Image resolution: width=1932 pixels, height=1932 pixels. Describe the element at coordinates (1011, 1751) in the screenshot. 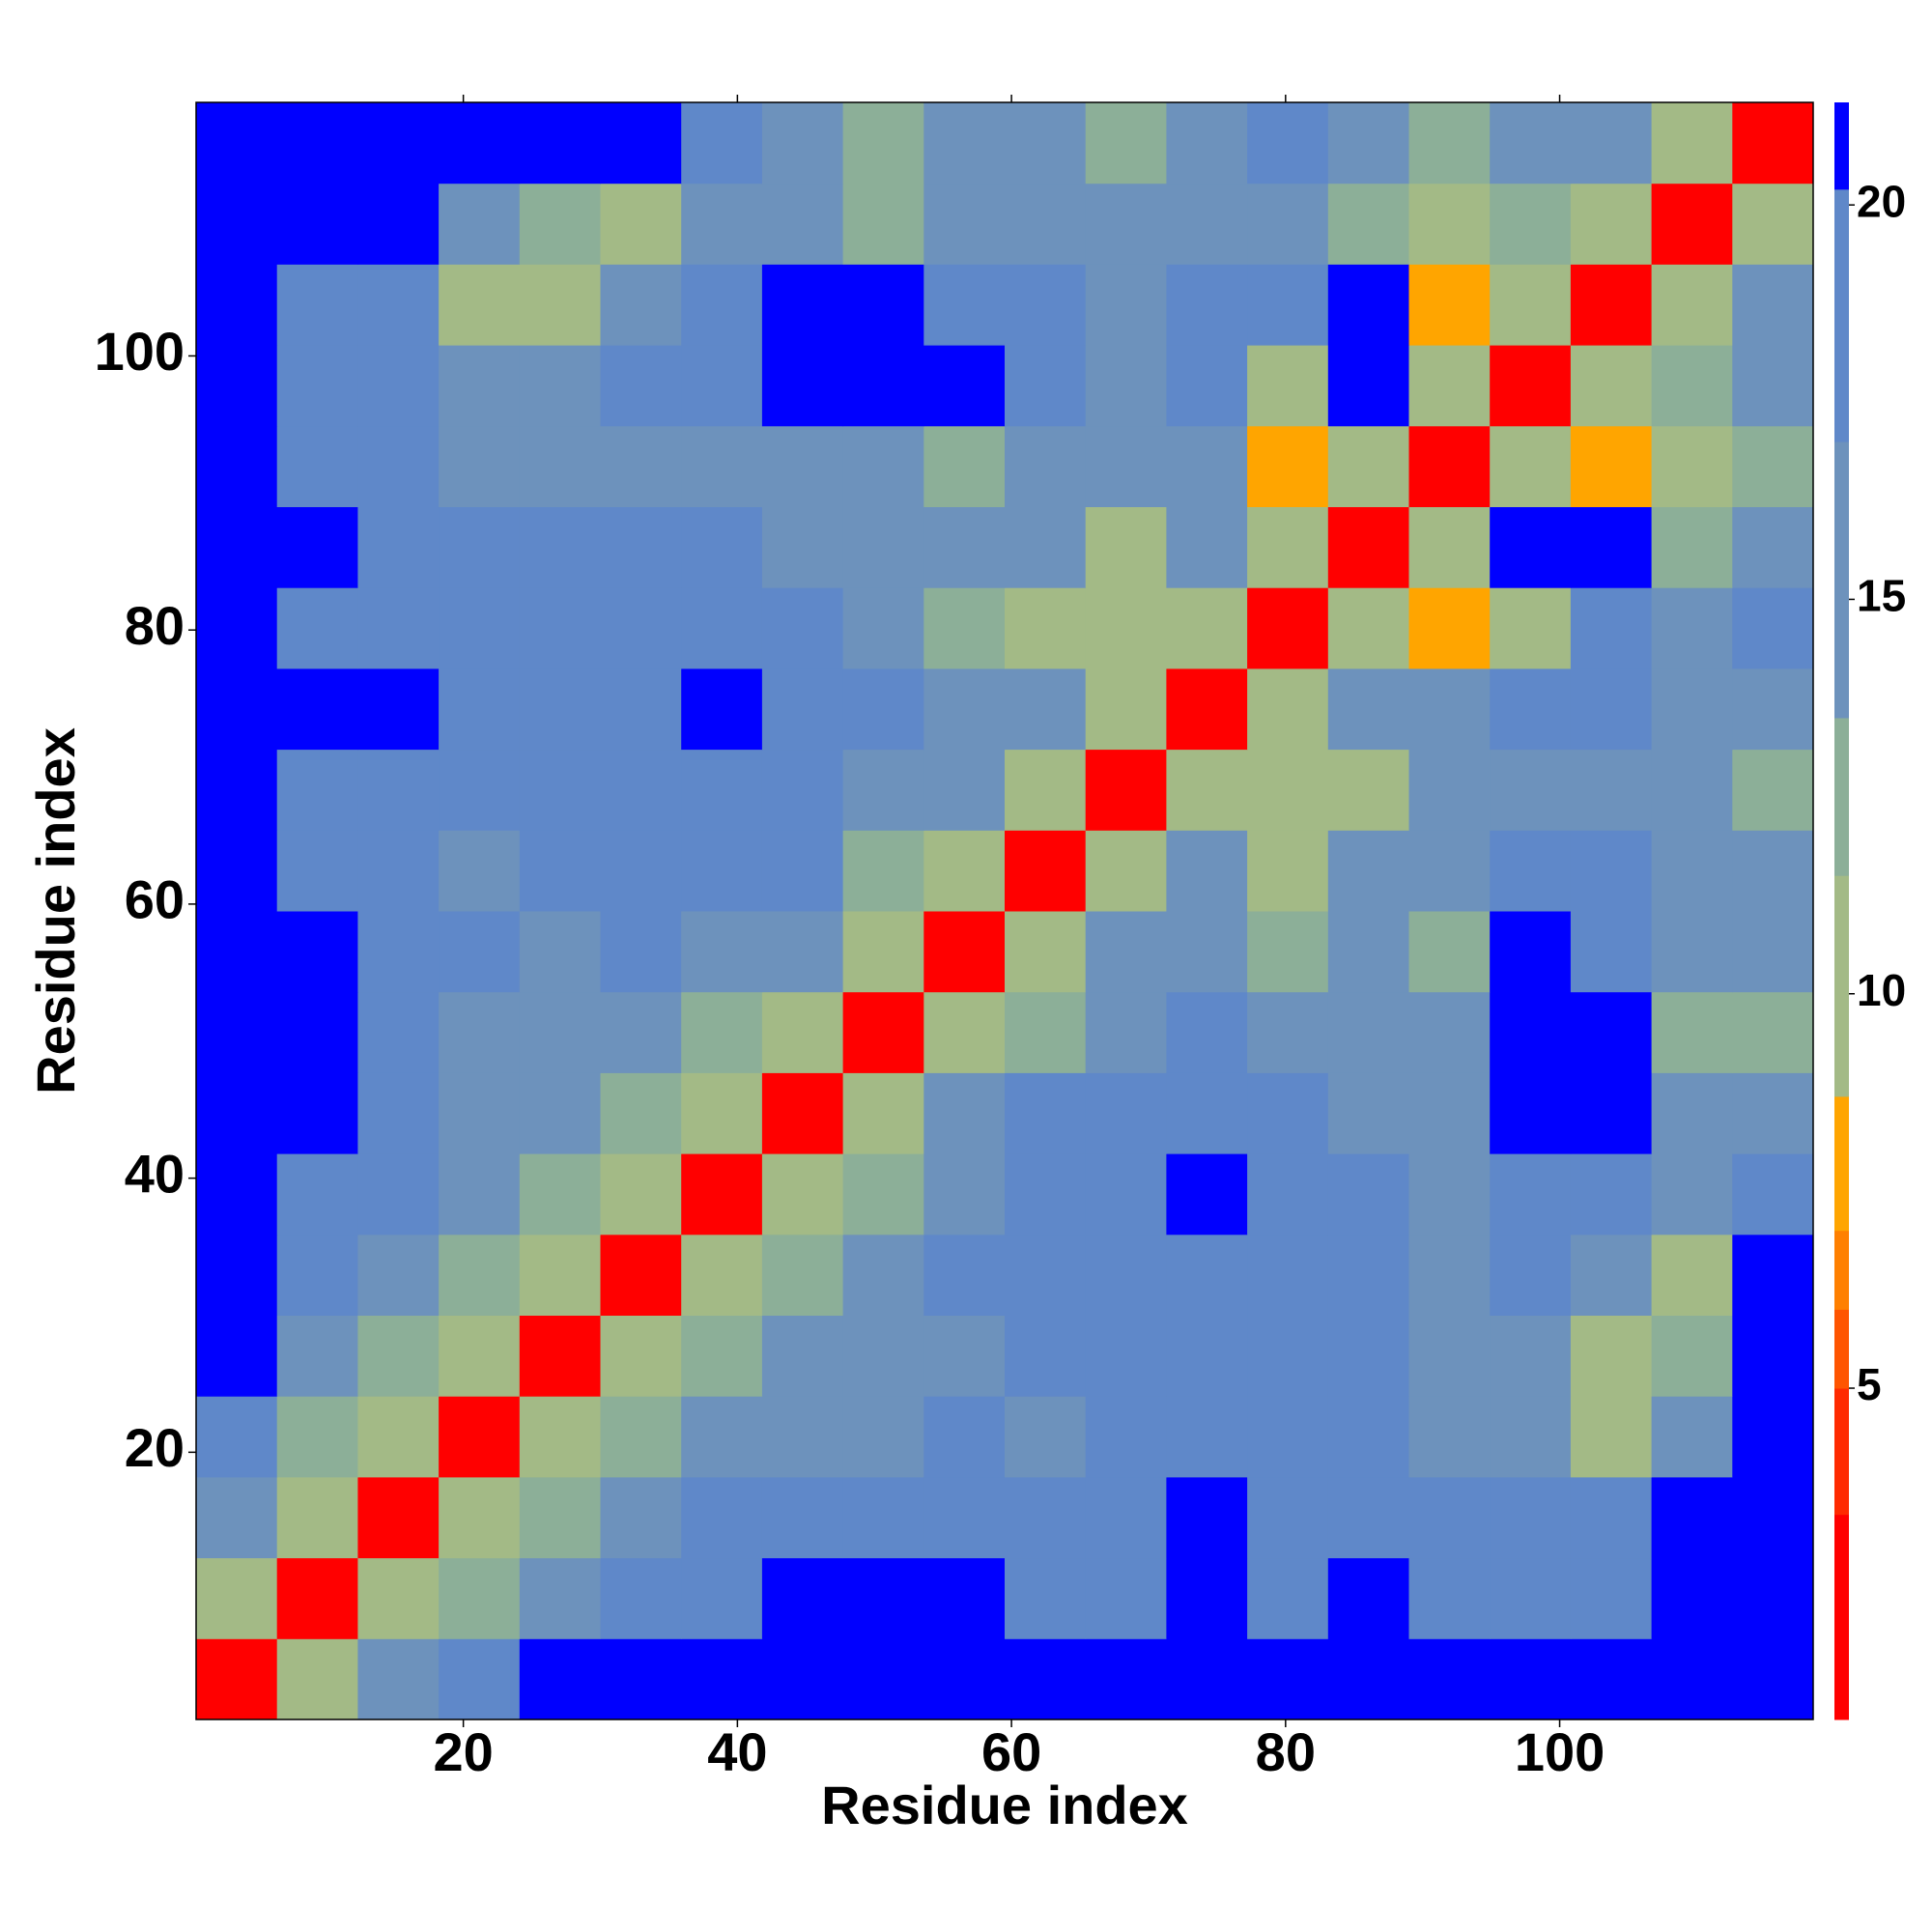

I see `x-tick-label: 60` at that location.